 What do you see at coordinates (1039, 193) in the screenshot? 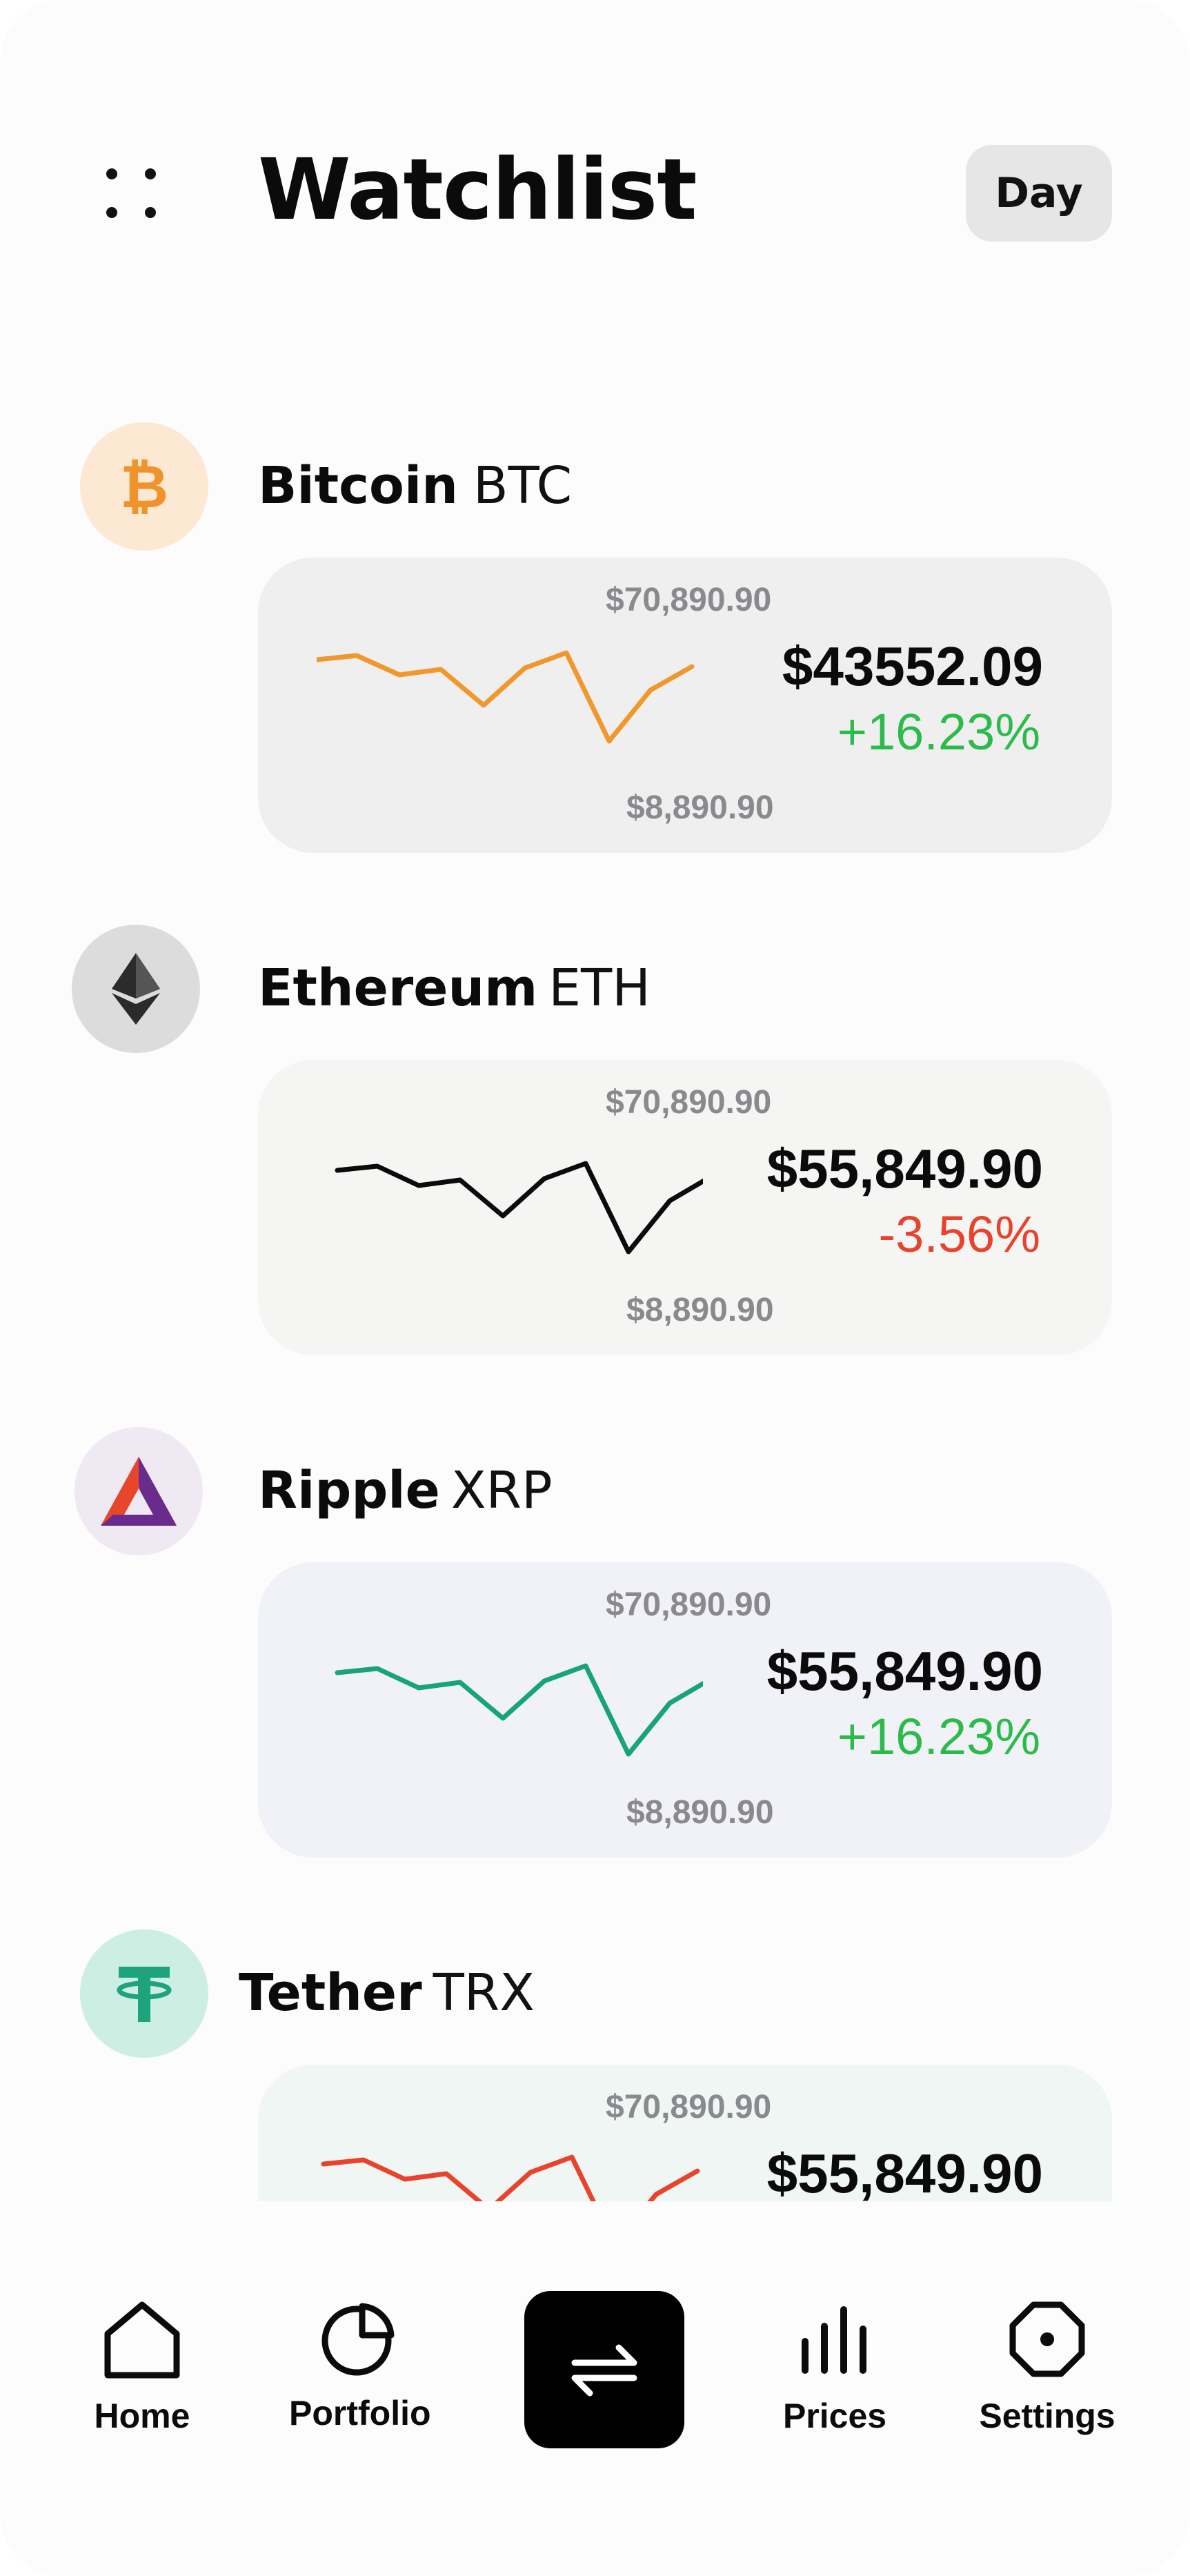
I see `period-button: Day` at bounding box center [1039, 193].